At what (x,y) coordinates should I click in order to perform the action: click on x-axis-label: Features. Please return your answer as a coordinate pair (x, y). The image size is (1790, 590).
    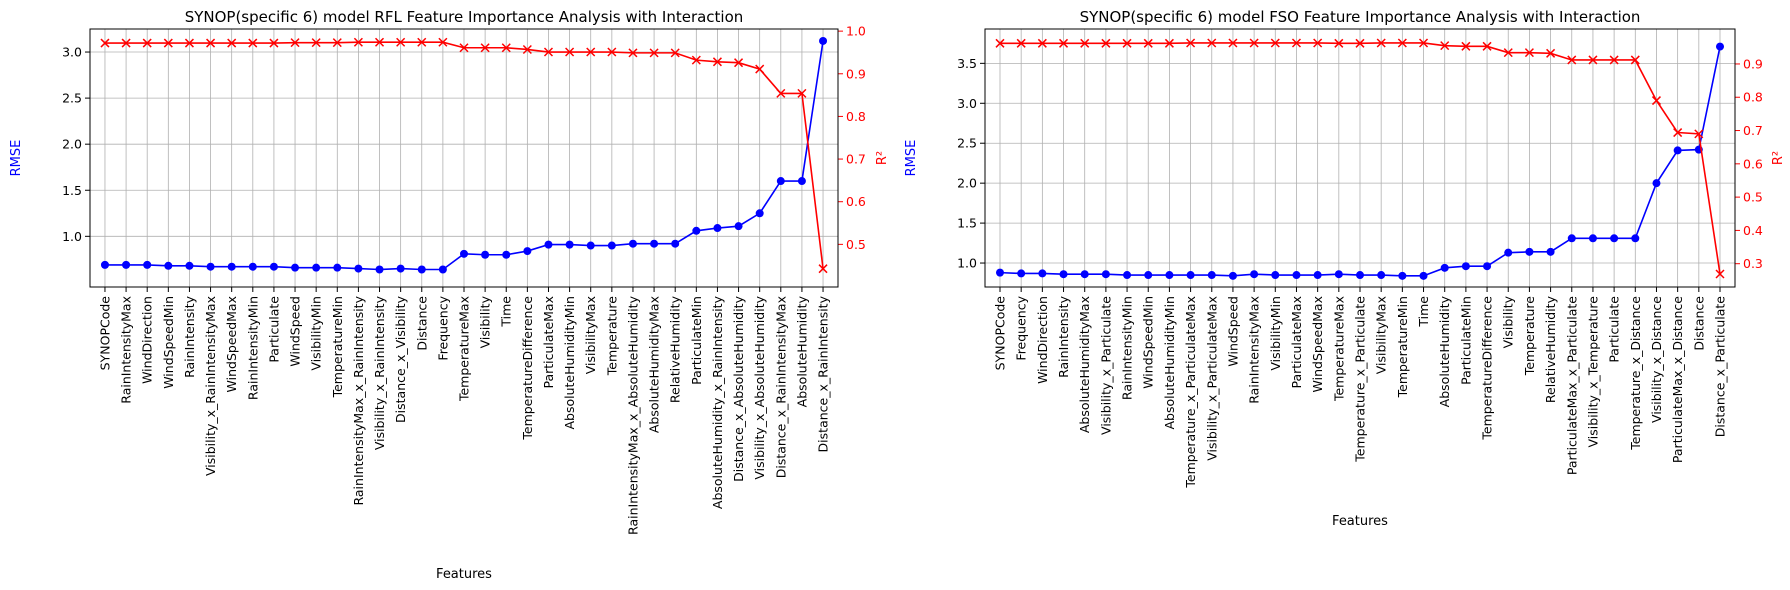
    Looking at the image, I should click on (1360, 521).